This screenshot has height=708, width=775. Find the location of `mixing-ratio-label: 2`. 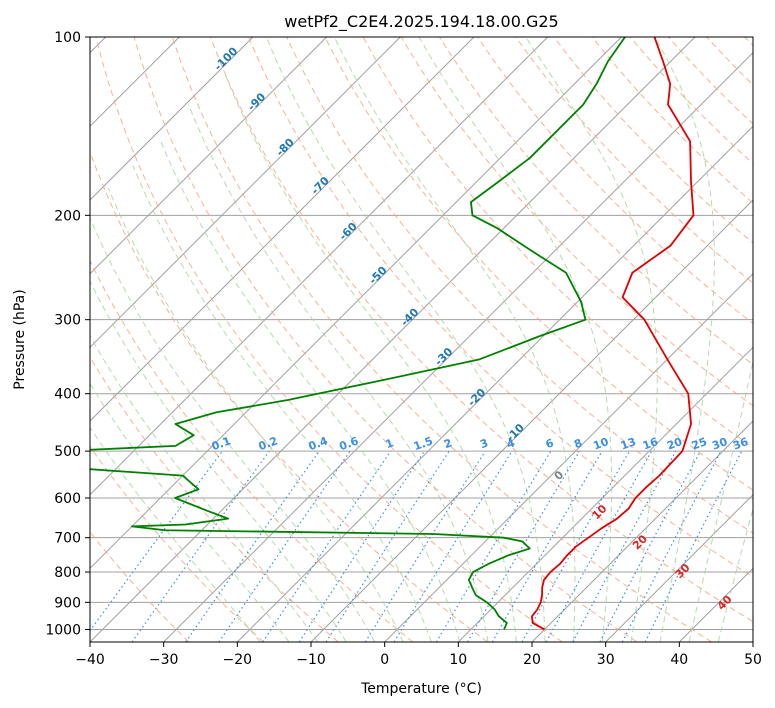

mixing-ratio-label: 2 is located at coordinates (448, 443).